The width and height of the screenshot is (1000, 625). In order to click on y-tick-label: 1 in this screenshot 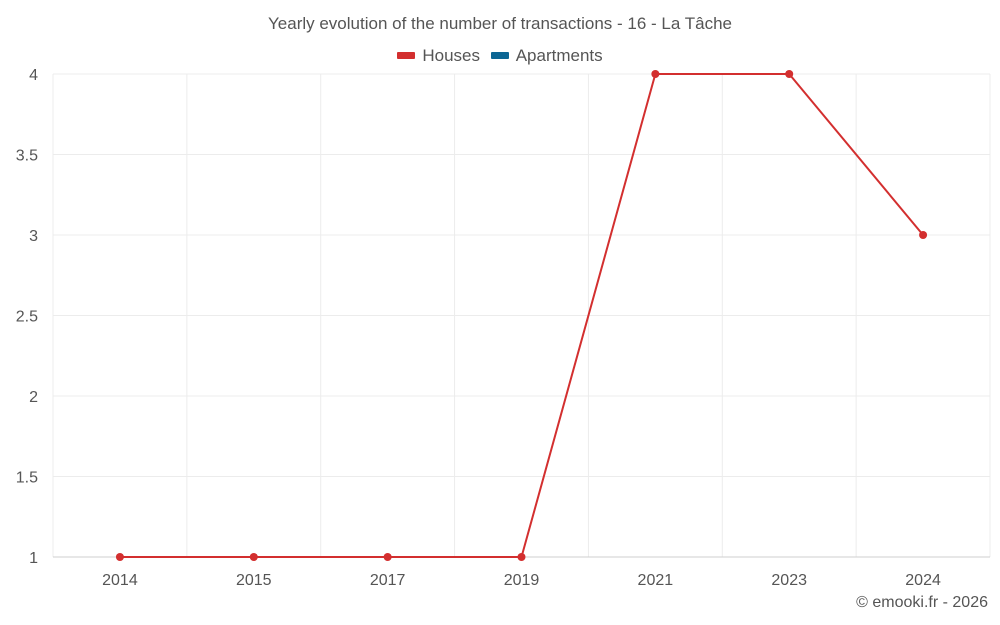, I will do `click(33, 558)`.